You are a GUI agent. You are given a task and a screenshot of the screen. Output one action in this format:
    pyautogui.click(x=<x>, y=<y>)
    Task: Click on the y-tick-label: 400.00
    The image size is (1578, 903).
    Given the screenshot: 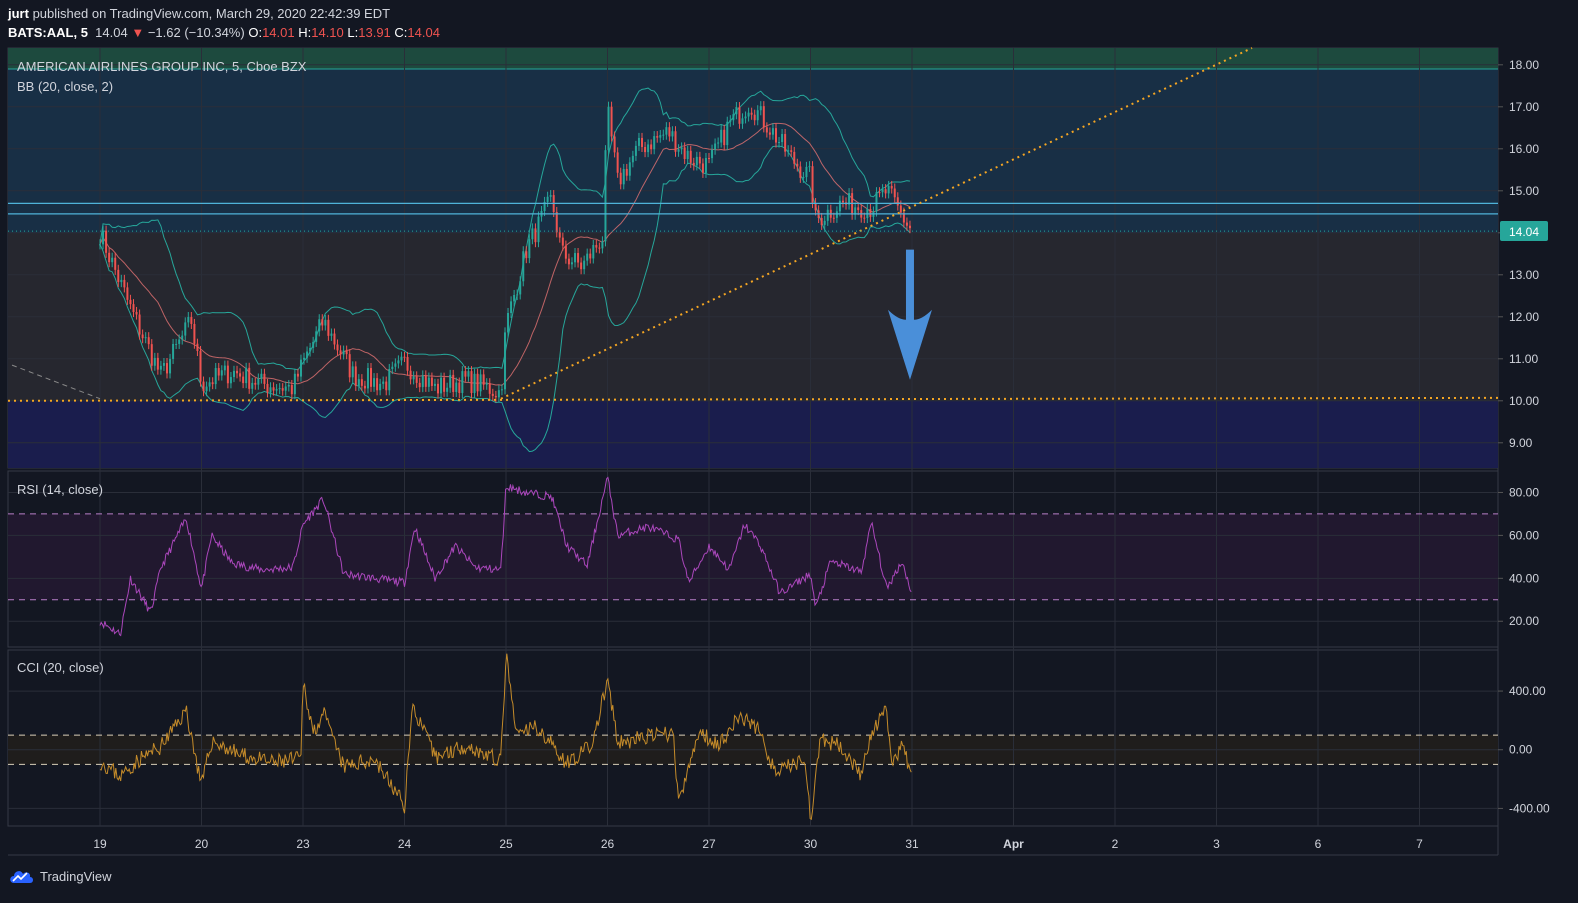 What is the action you would take?
    pyautogui.click(x=1527, y=691)
    